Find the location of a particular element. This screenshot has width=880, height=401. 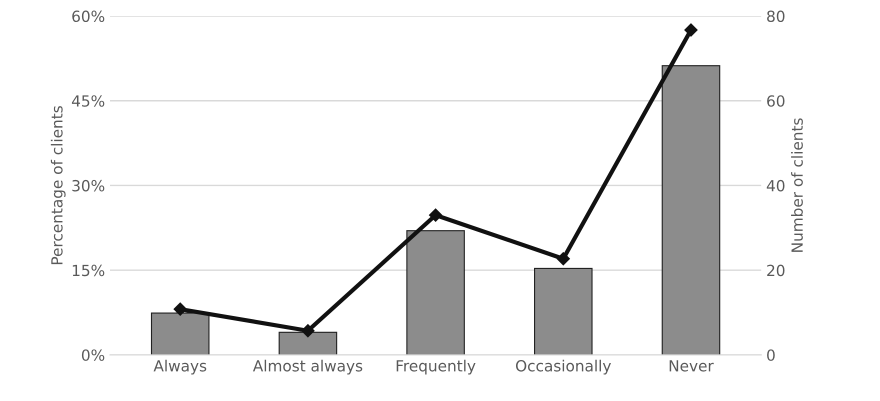

y-tick-label: 30% is located at coordinates (88, 186).